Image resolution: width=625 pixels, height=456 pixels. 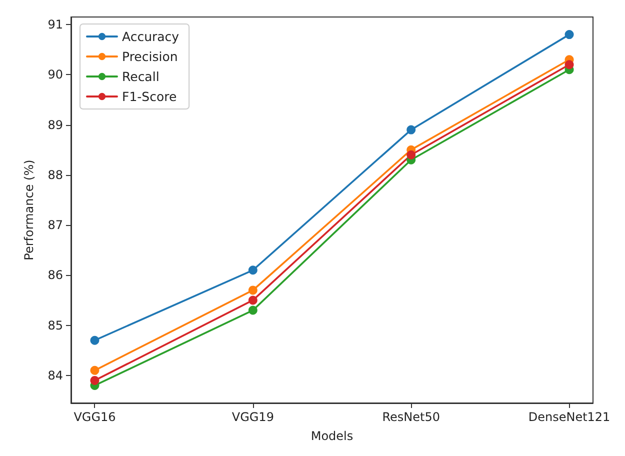 I want to click on x-tick-label: VGG16, so click(x=95, y=417).